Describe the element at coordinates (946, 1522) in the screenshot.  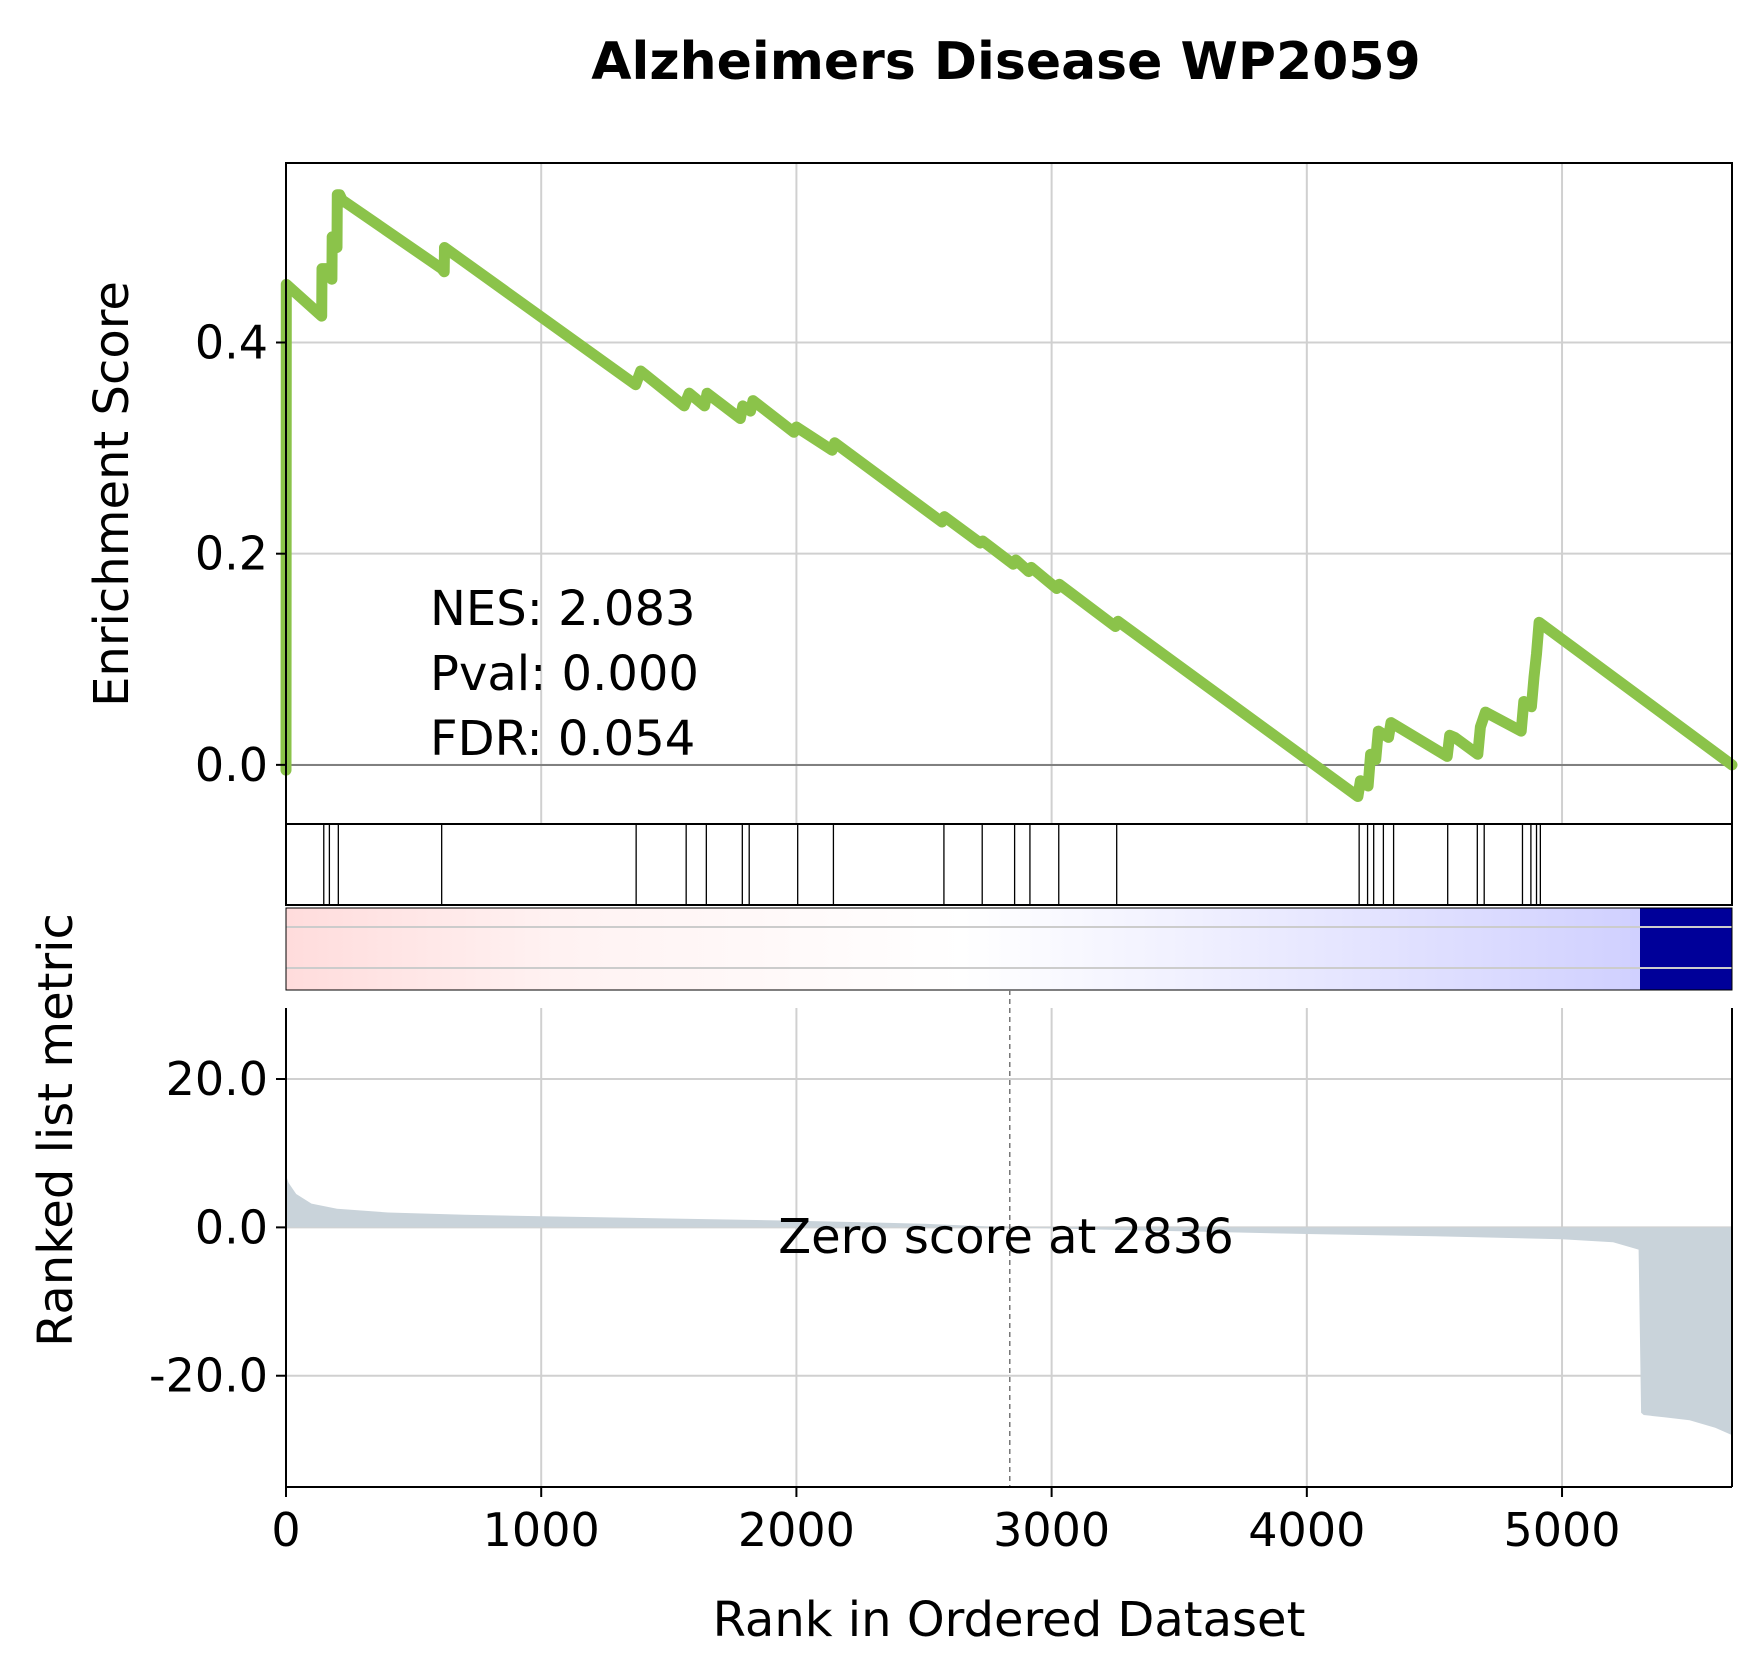
I see `x-ticks: 0 1000 2000 3000 4000 5000` at that location.